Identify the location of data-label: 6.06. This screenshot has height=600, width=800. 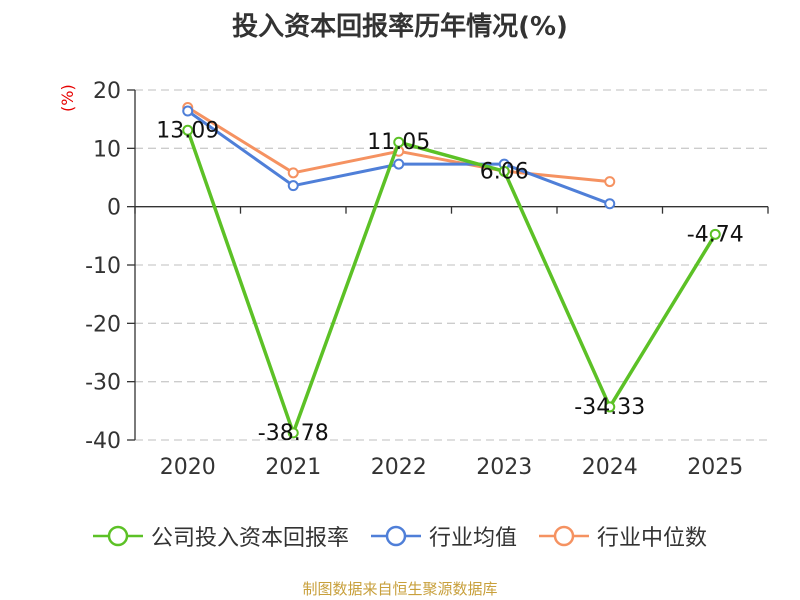
(504, 171).